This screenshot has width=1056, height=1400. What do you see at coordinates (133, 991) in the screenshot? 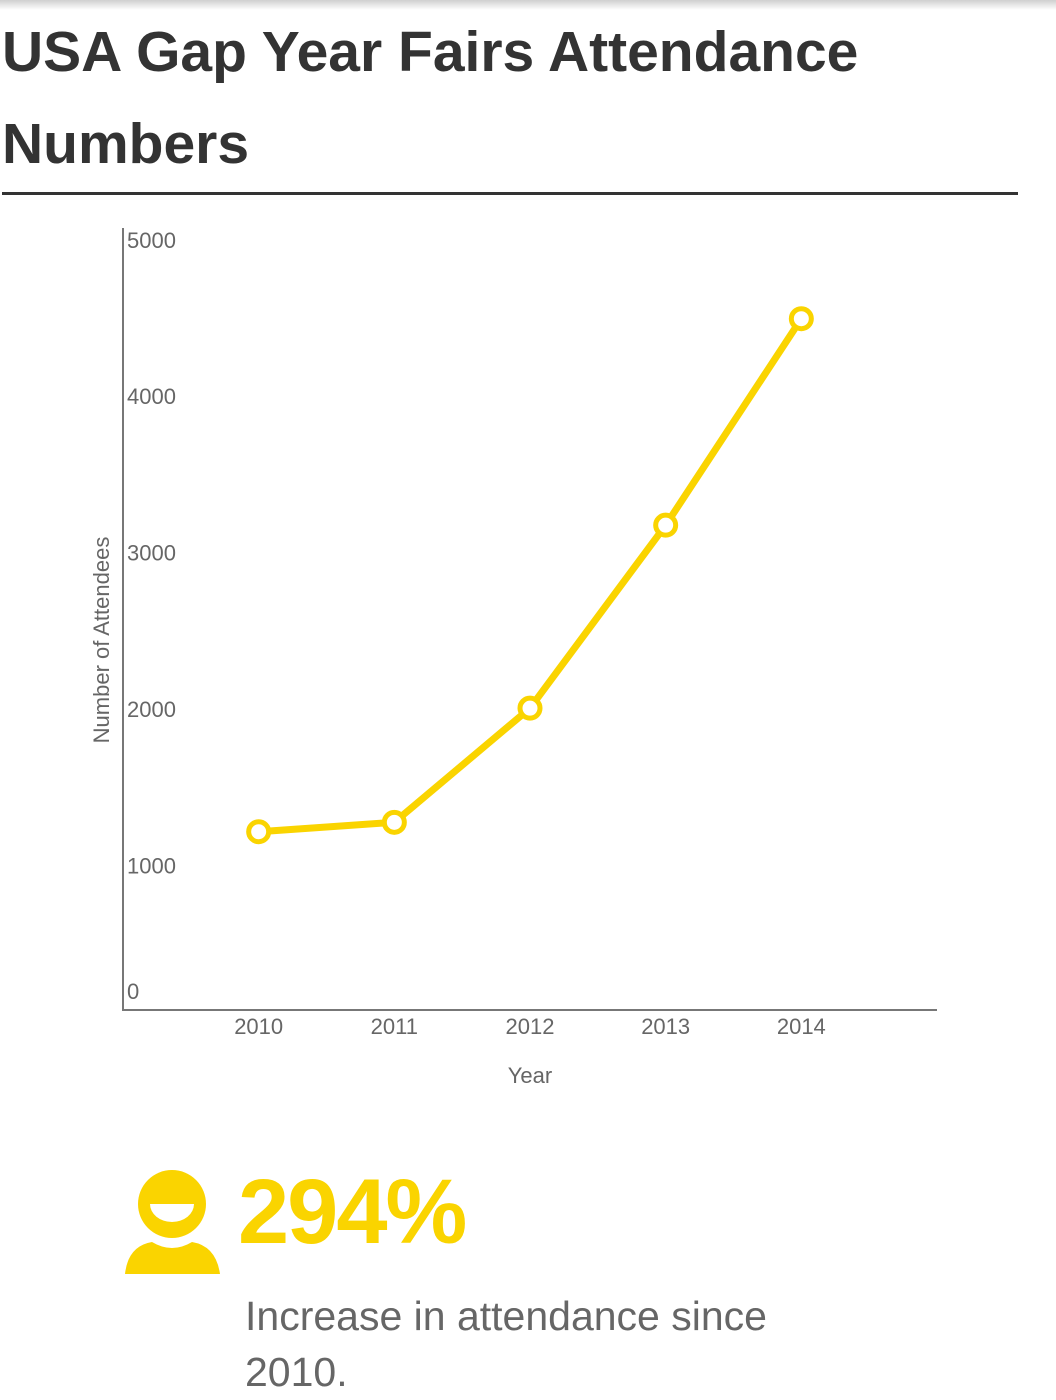
I see `y-tick-label: 0` at bounding box center [133, 991].